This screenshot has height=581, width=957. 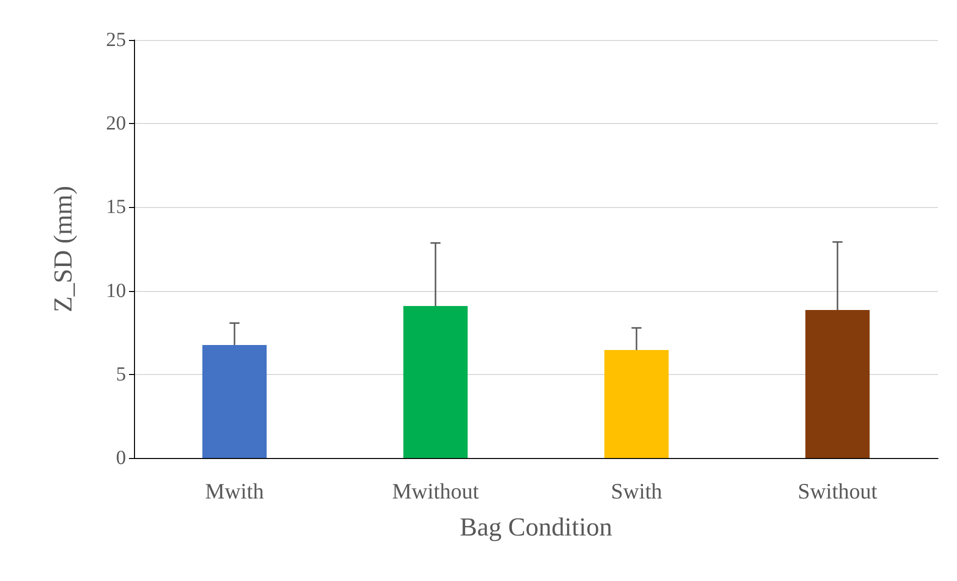 What do you see at coordinates (636, 491) in the screenshot?
I see `x-tick-label: Swith` at bounding box center [636, 491].